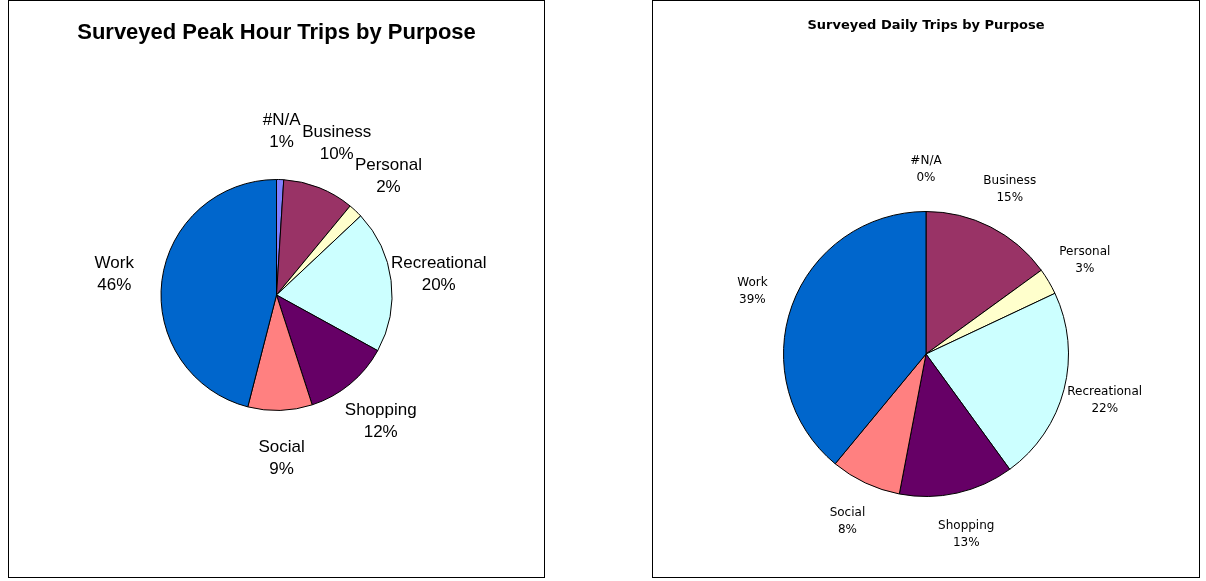 The image size is (1206, 581). What do you see at coordinates (282, 120) in the screenshot?
I see `slice-label: #N/A` at bounding box center [282, 120].